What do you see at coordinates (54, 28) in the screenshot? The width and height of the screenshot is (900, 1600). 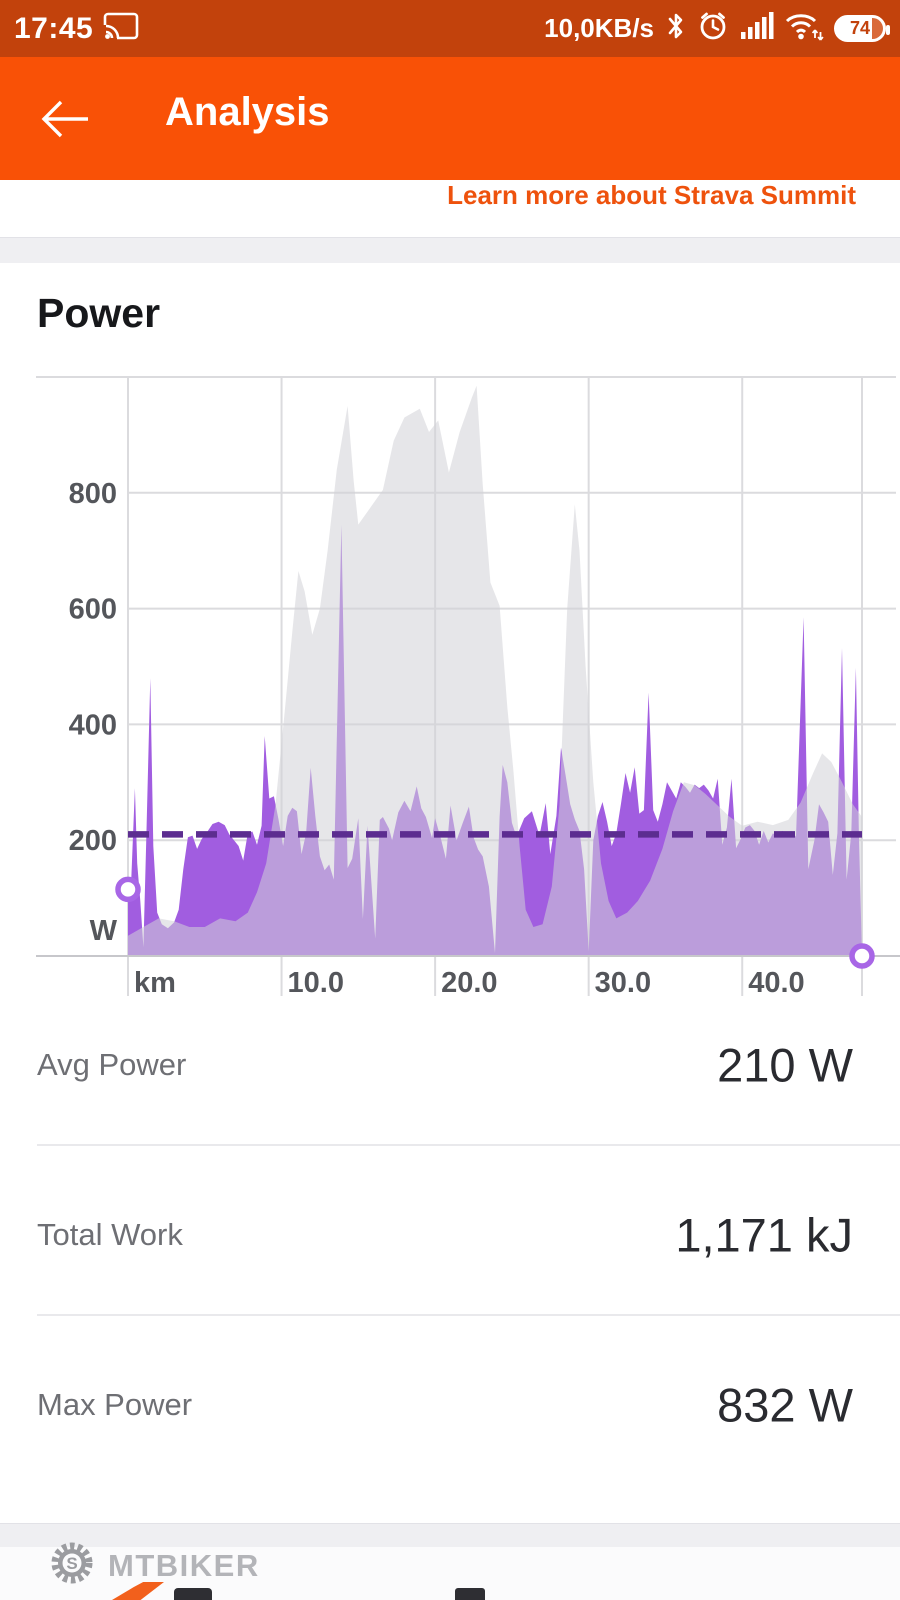 I see `clock: 17:45` at bounding box center [54, 28].